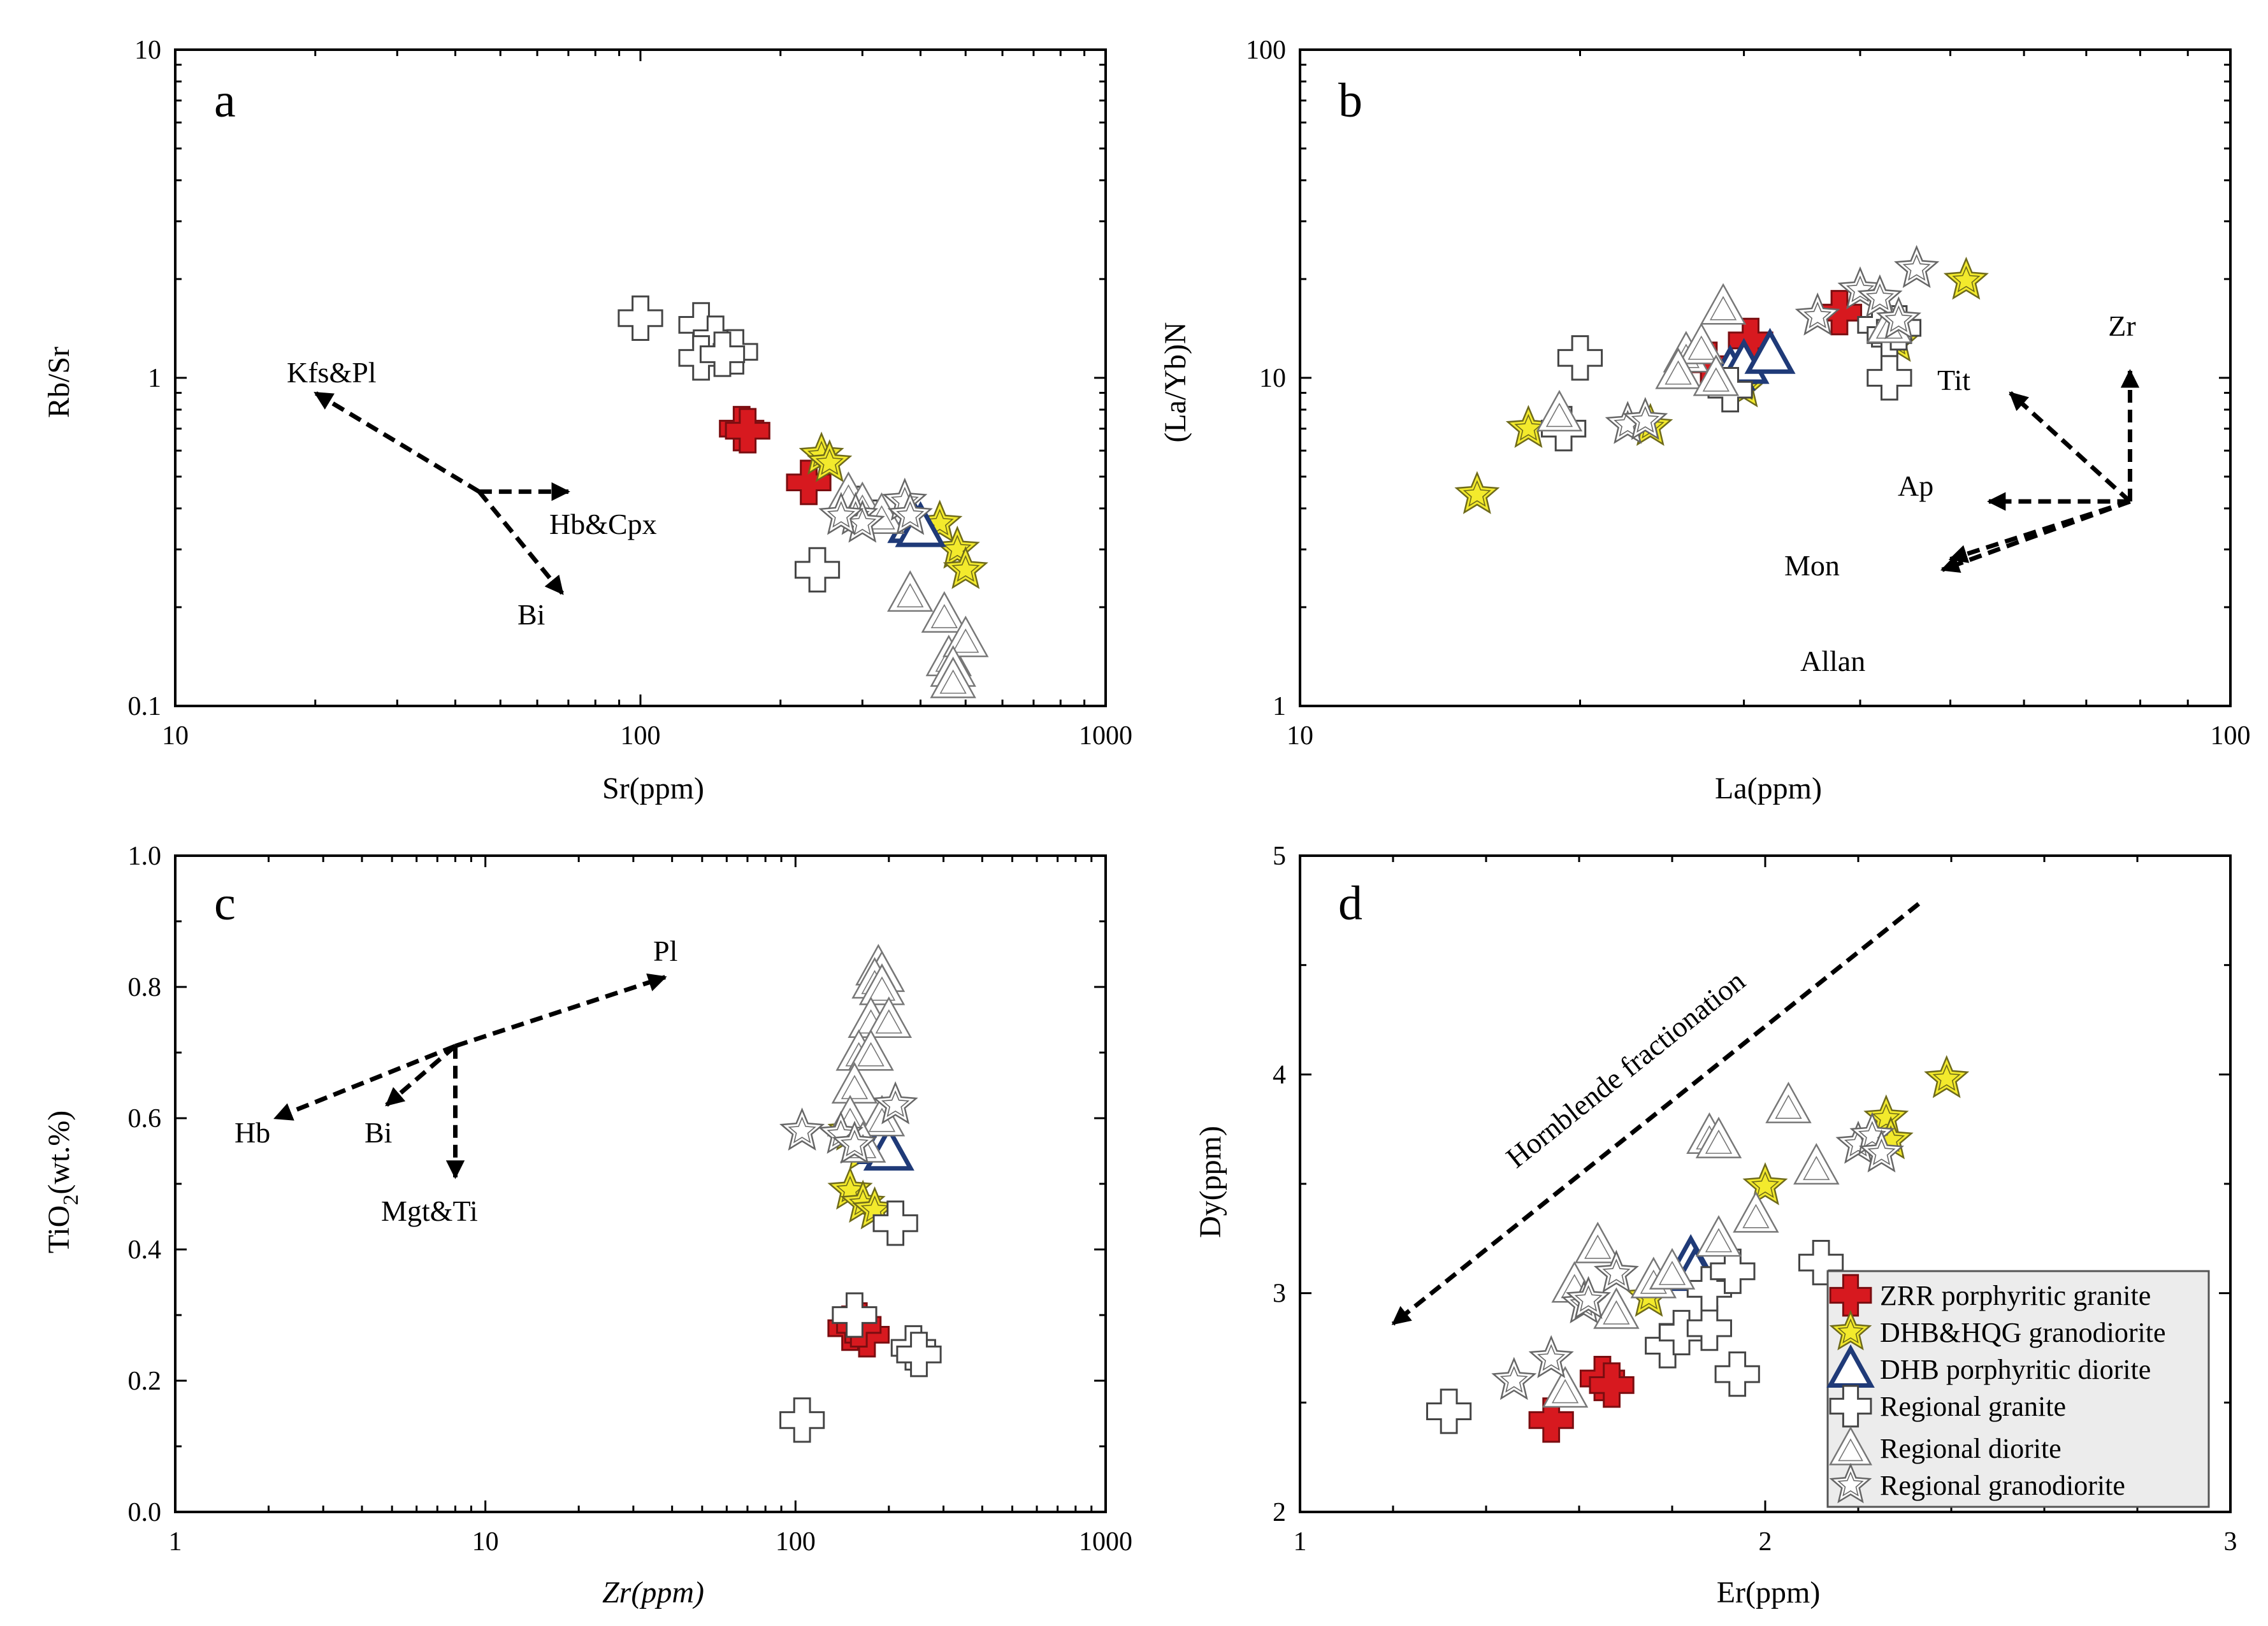  Describe the element at coordinates (521, 542) in the screenshot. I see `panel-a-vector-bi` at that location.